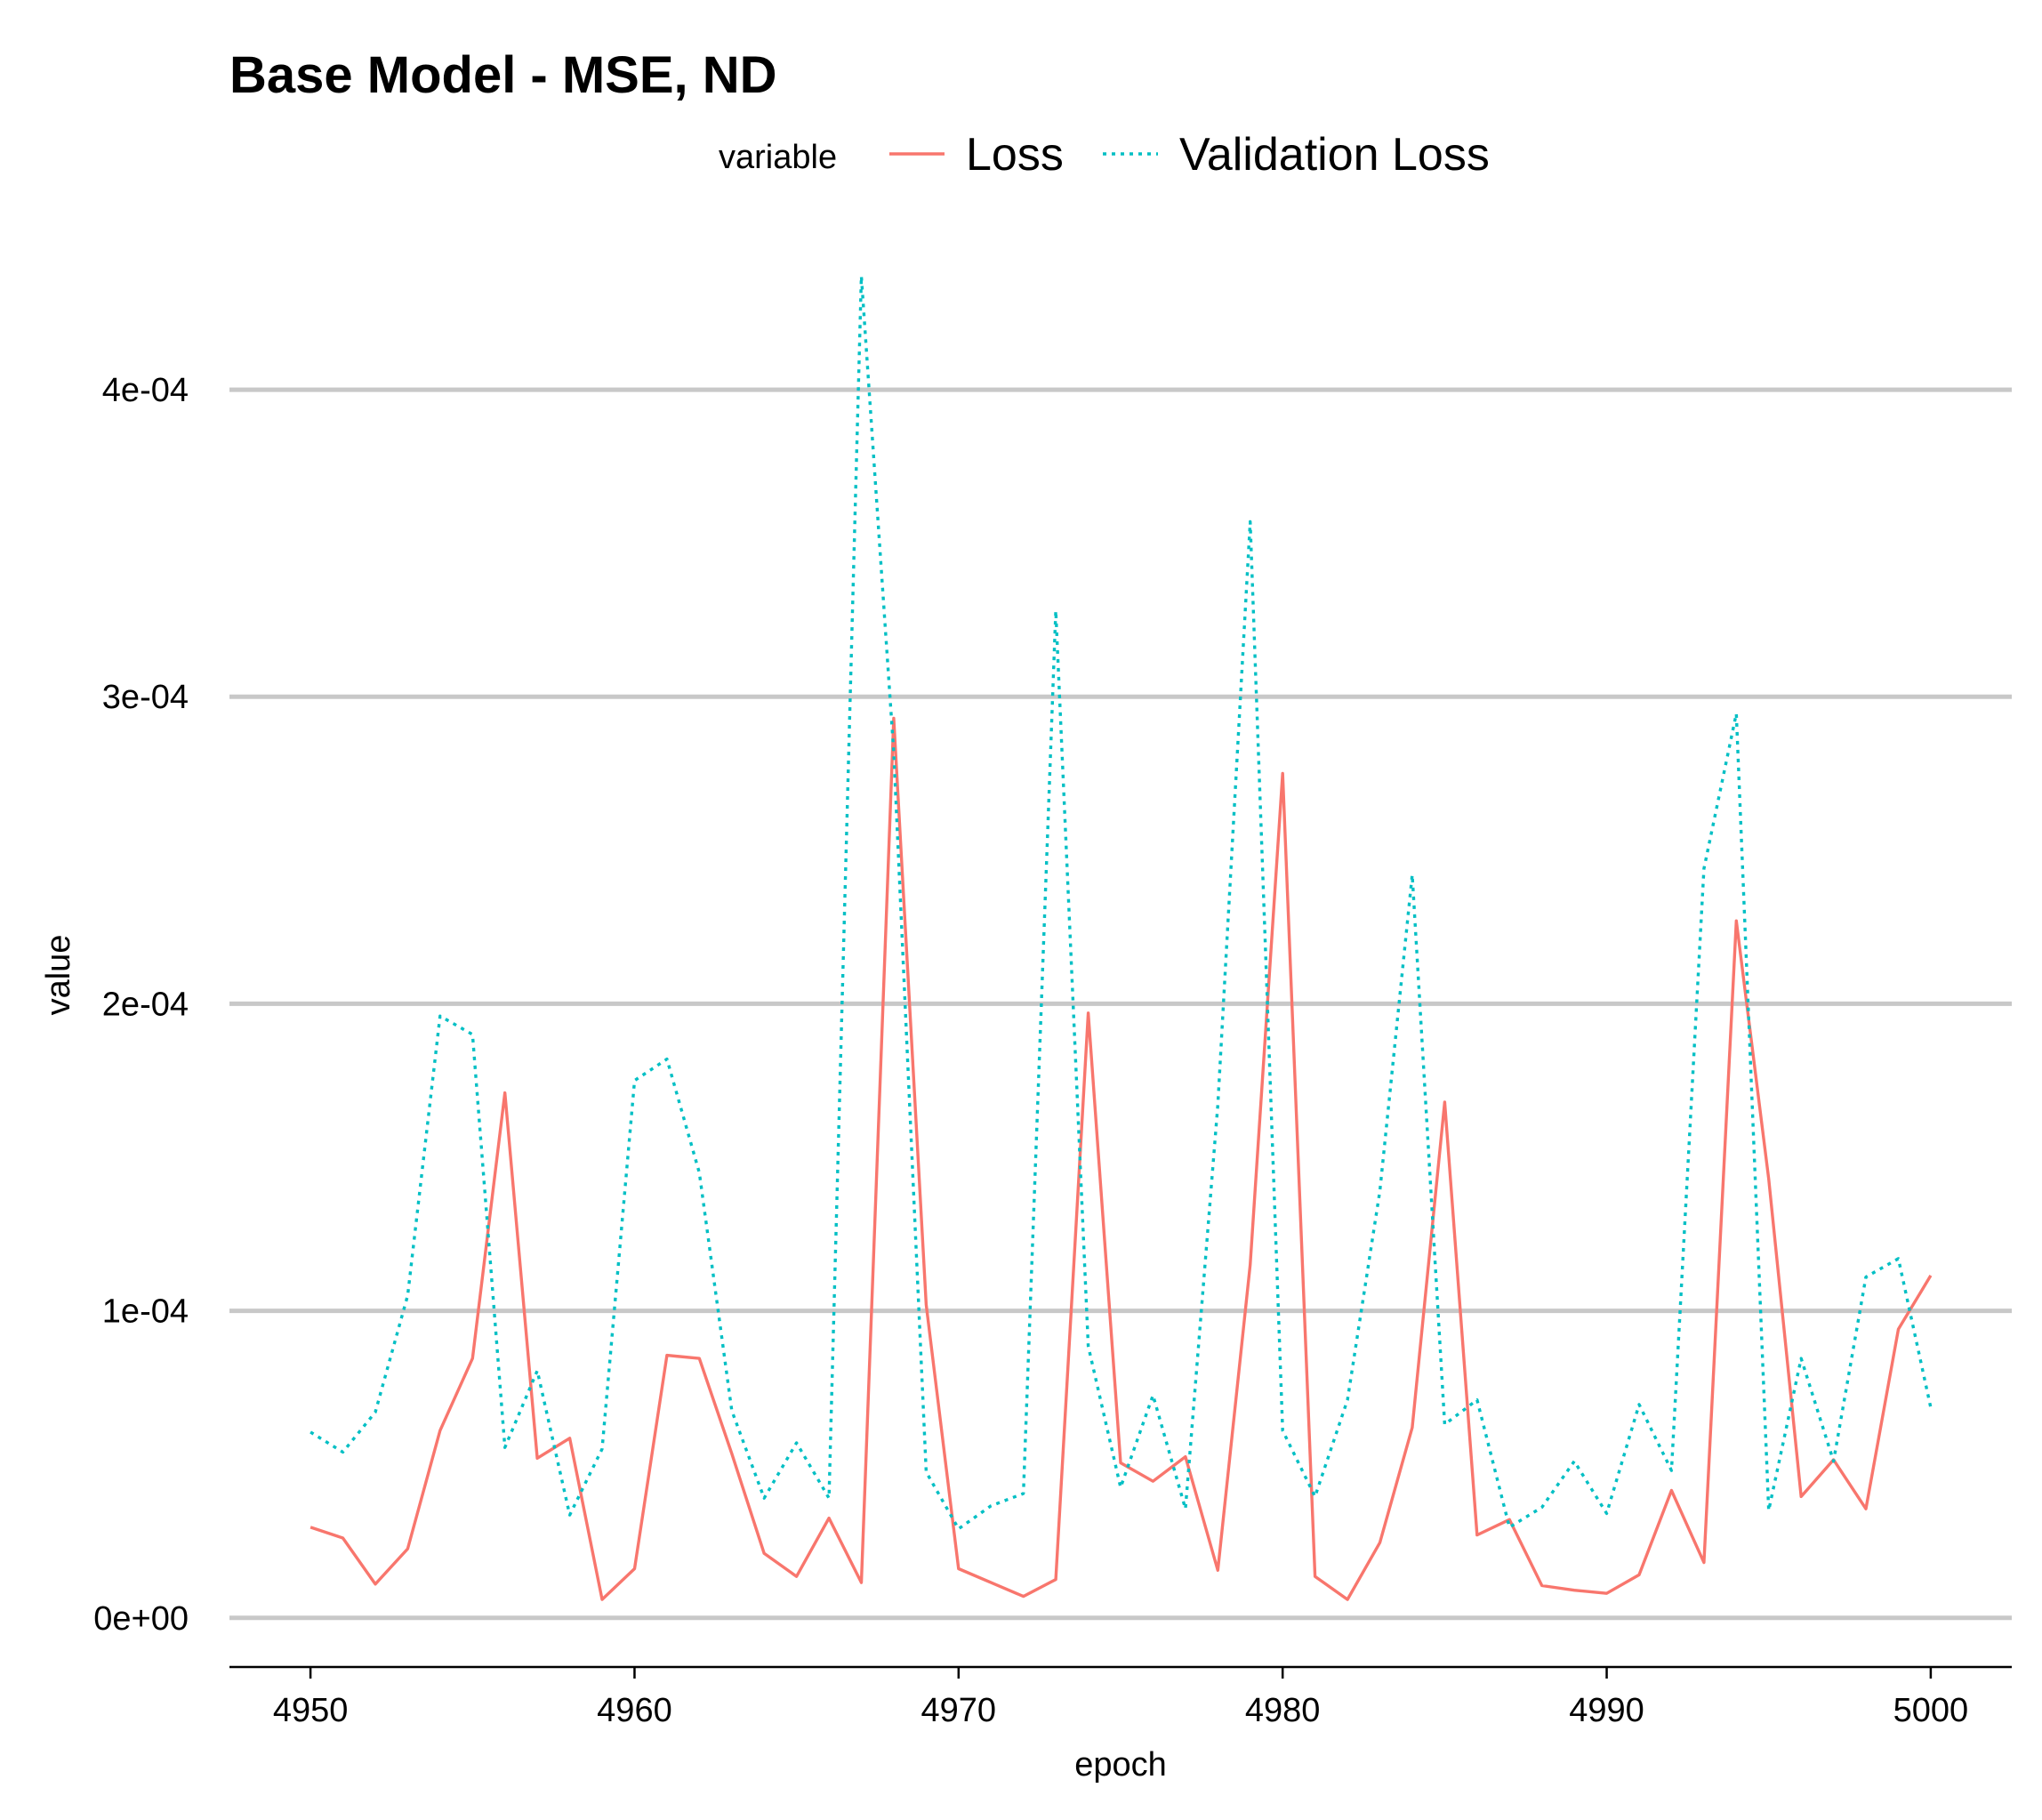 The image size is (2042, 1820). What do you see at coordinates (1606, 1710) in the screenshot?
I see `x-tick-label: 4990` at bounding box center [1606, 1710].